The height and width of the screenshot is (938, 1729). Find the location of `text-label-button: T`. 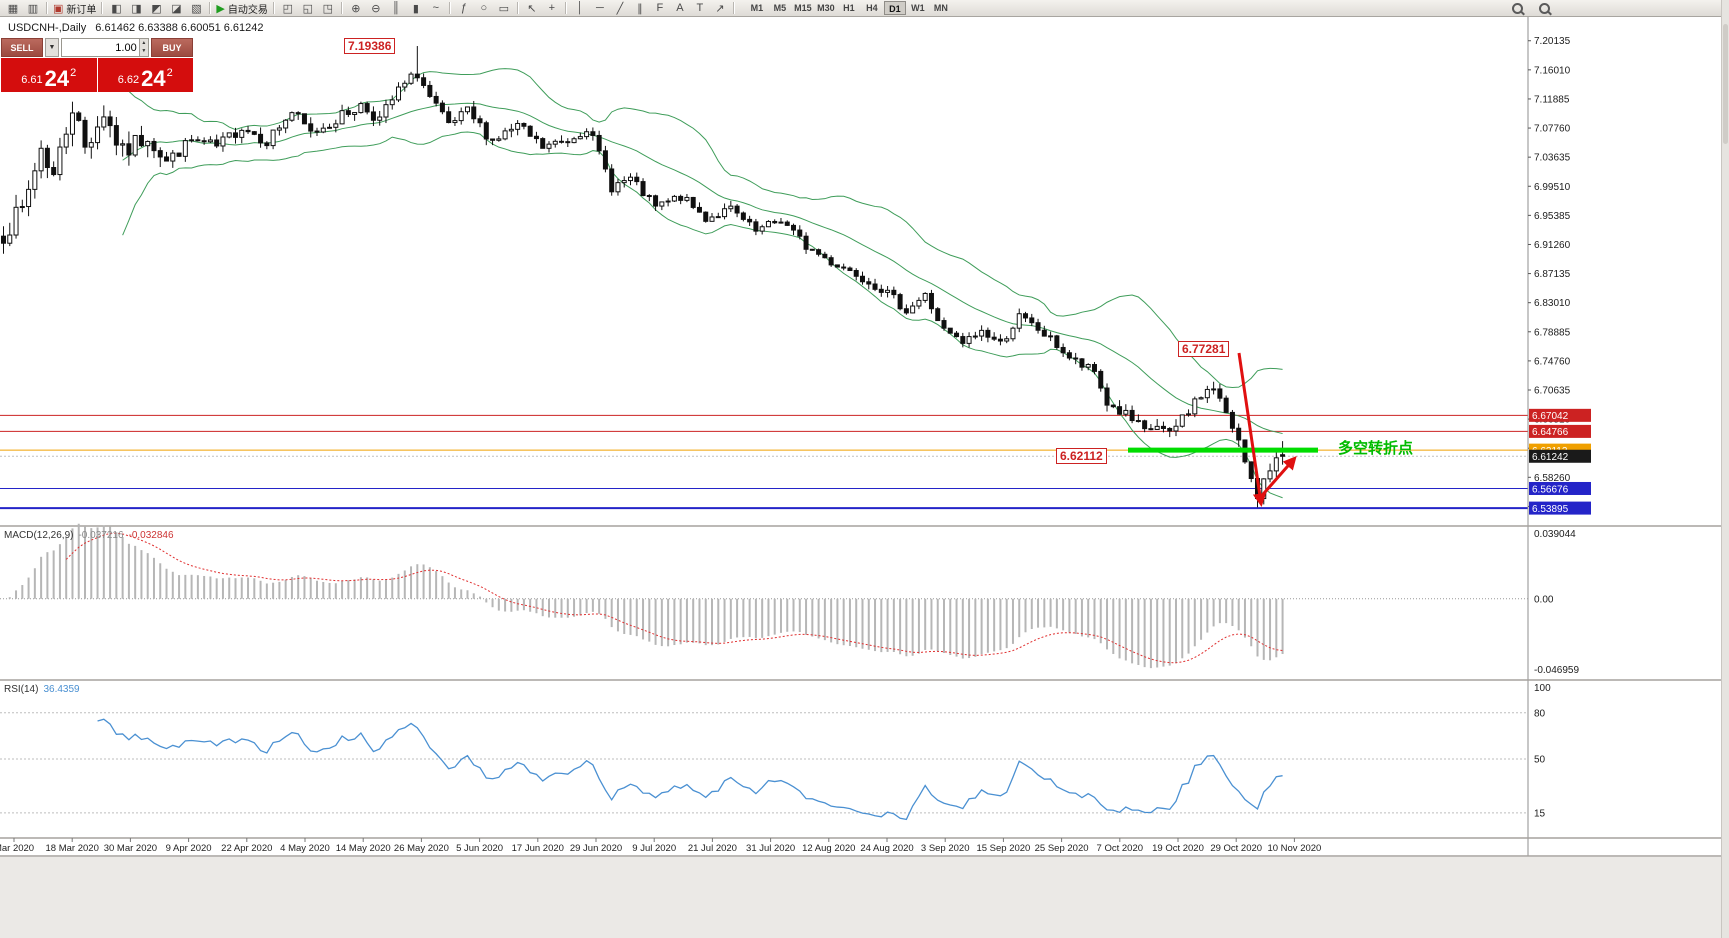

text-label-button: T is located at coordinates (700, 8).